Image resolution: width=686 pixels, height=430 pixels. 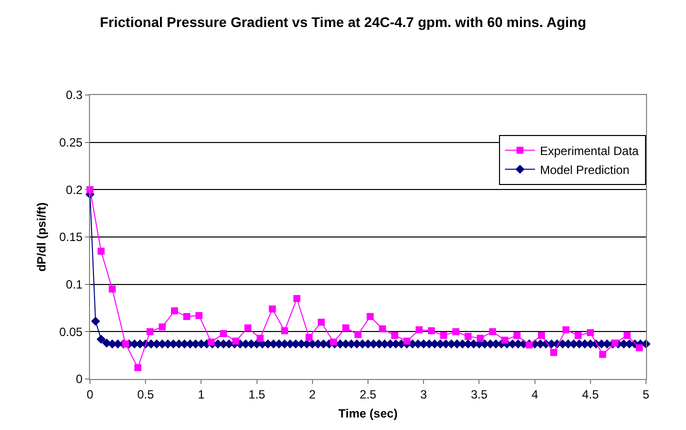 What do you see at coordinates (71, 237) in the screenshot?
I see `y-tick-label: 0.15` at bounding box center [71, 237].